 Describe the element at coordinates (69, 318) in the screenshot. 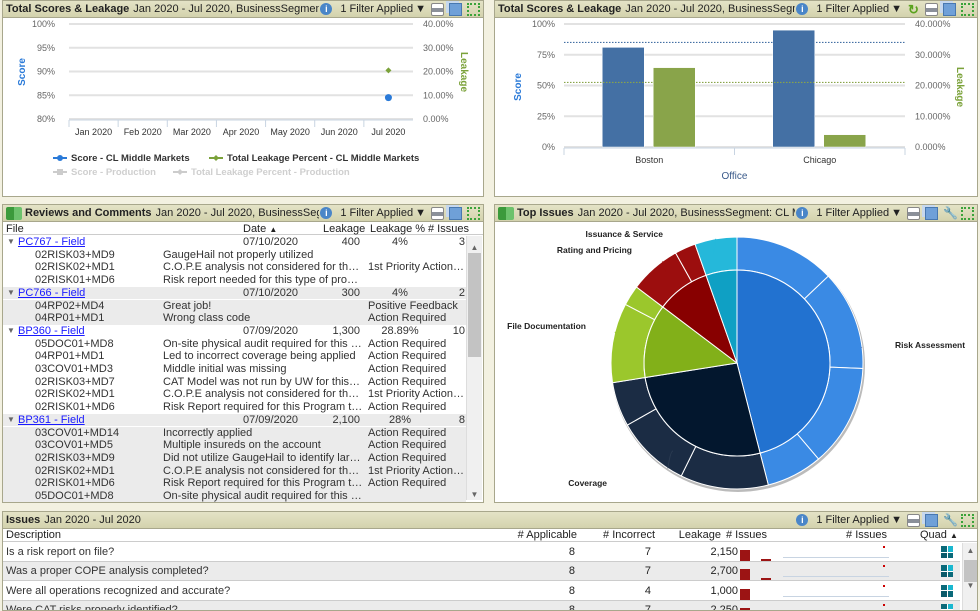

I see `issue-code: 04RP01+MD1` at that location.